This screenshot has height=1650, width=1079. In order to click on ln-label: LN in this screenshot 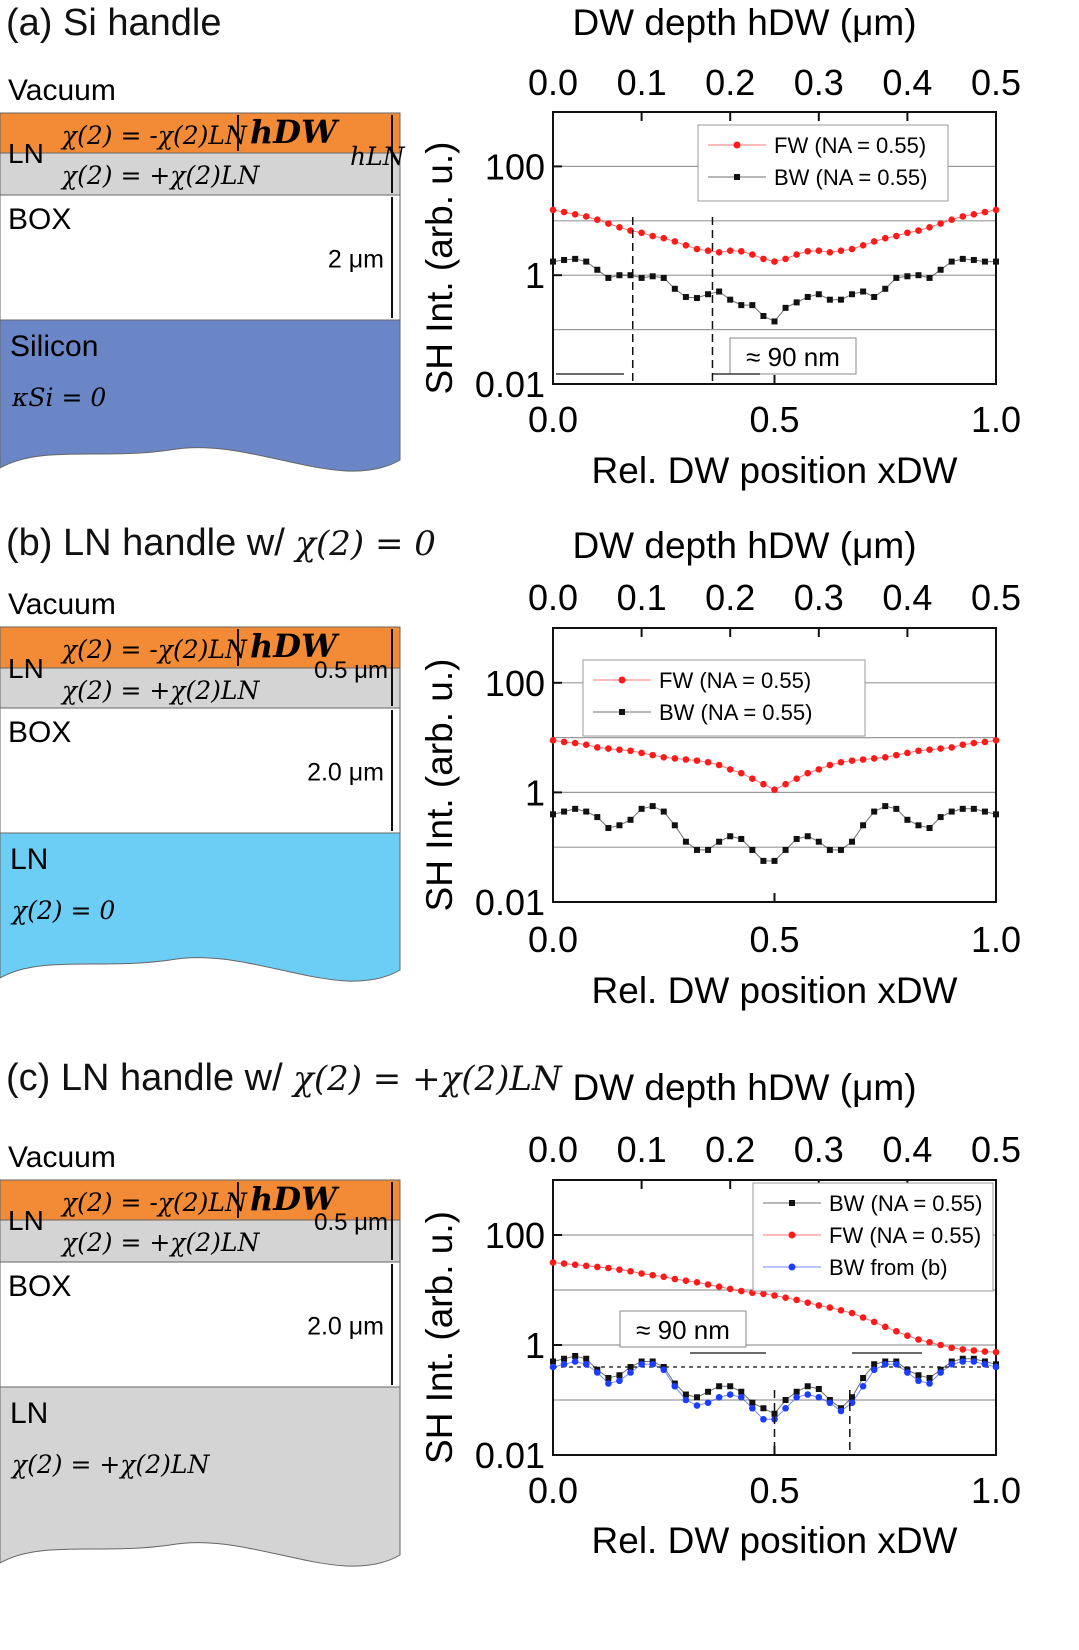, I will do `click(26, 1220)`.